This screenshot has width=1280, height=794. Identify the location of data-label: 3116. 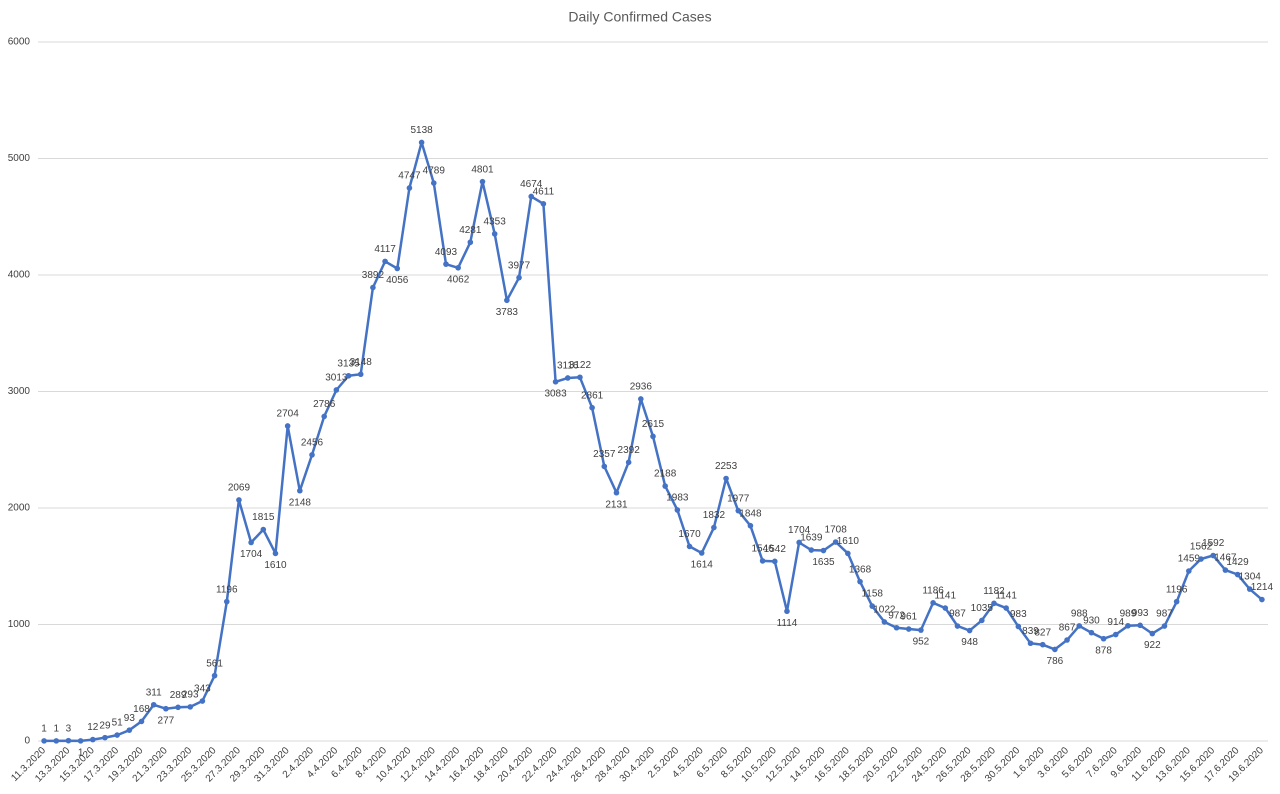
(568, 366).